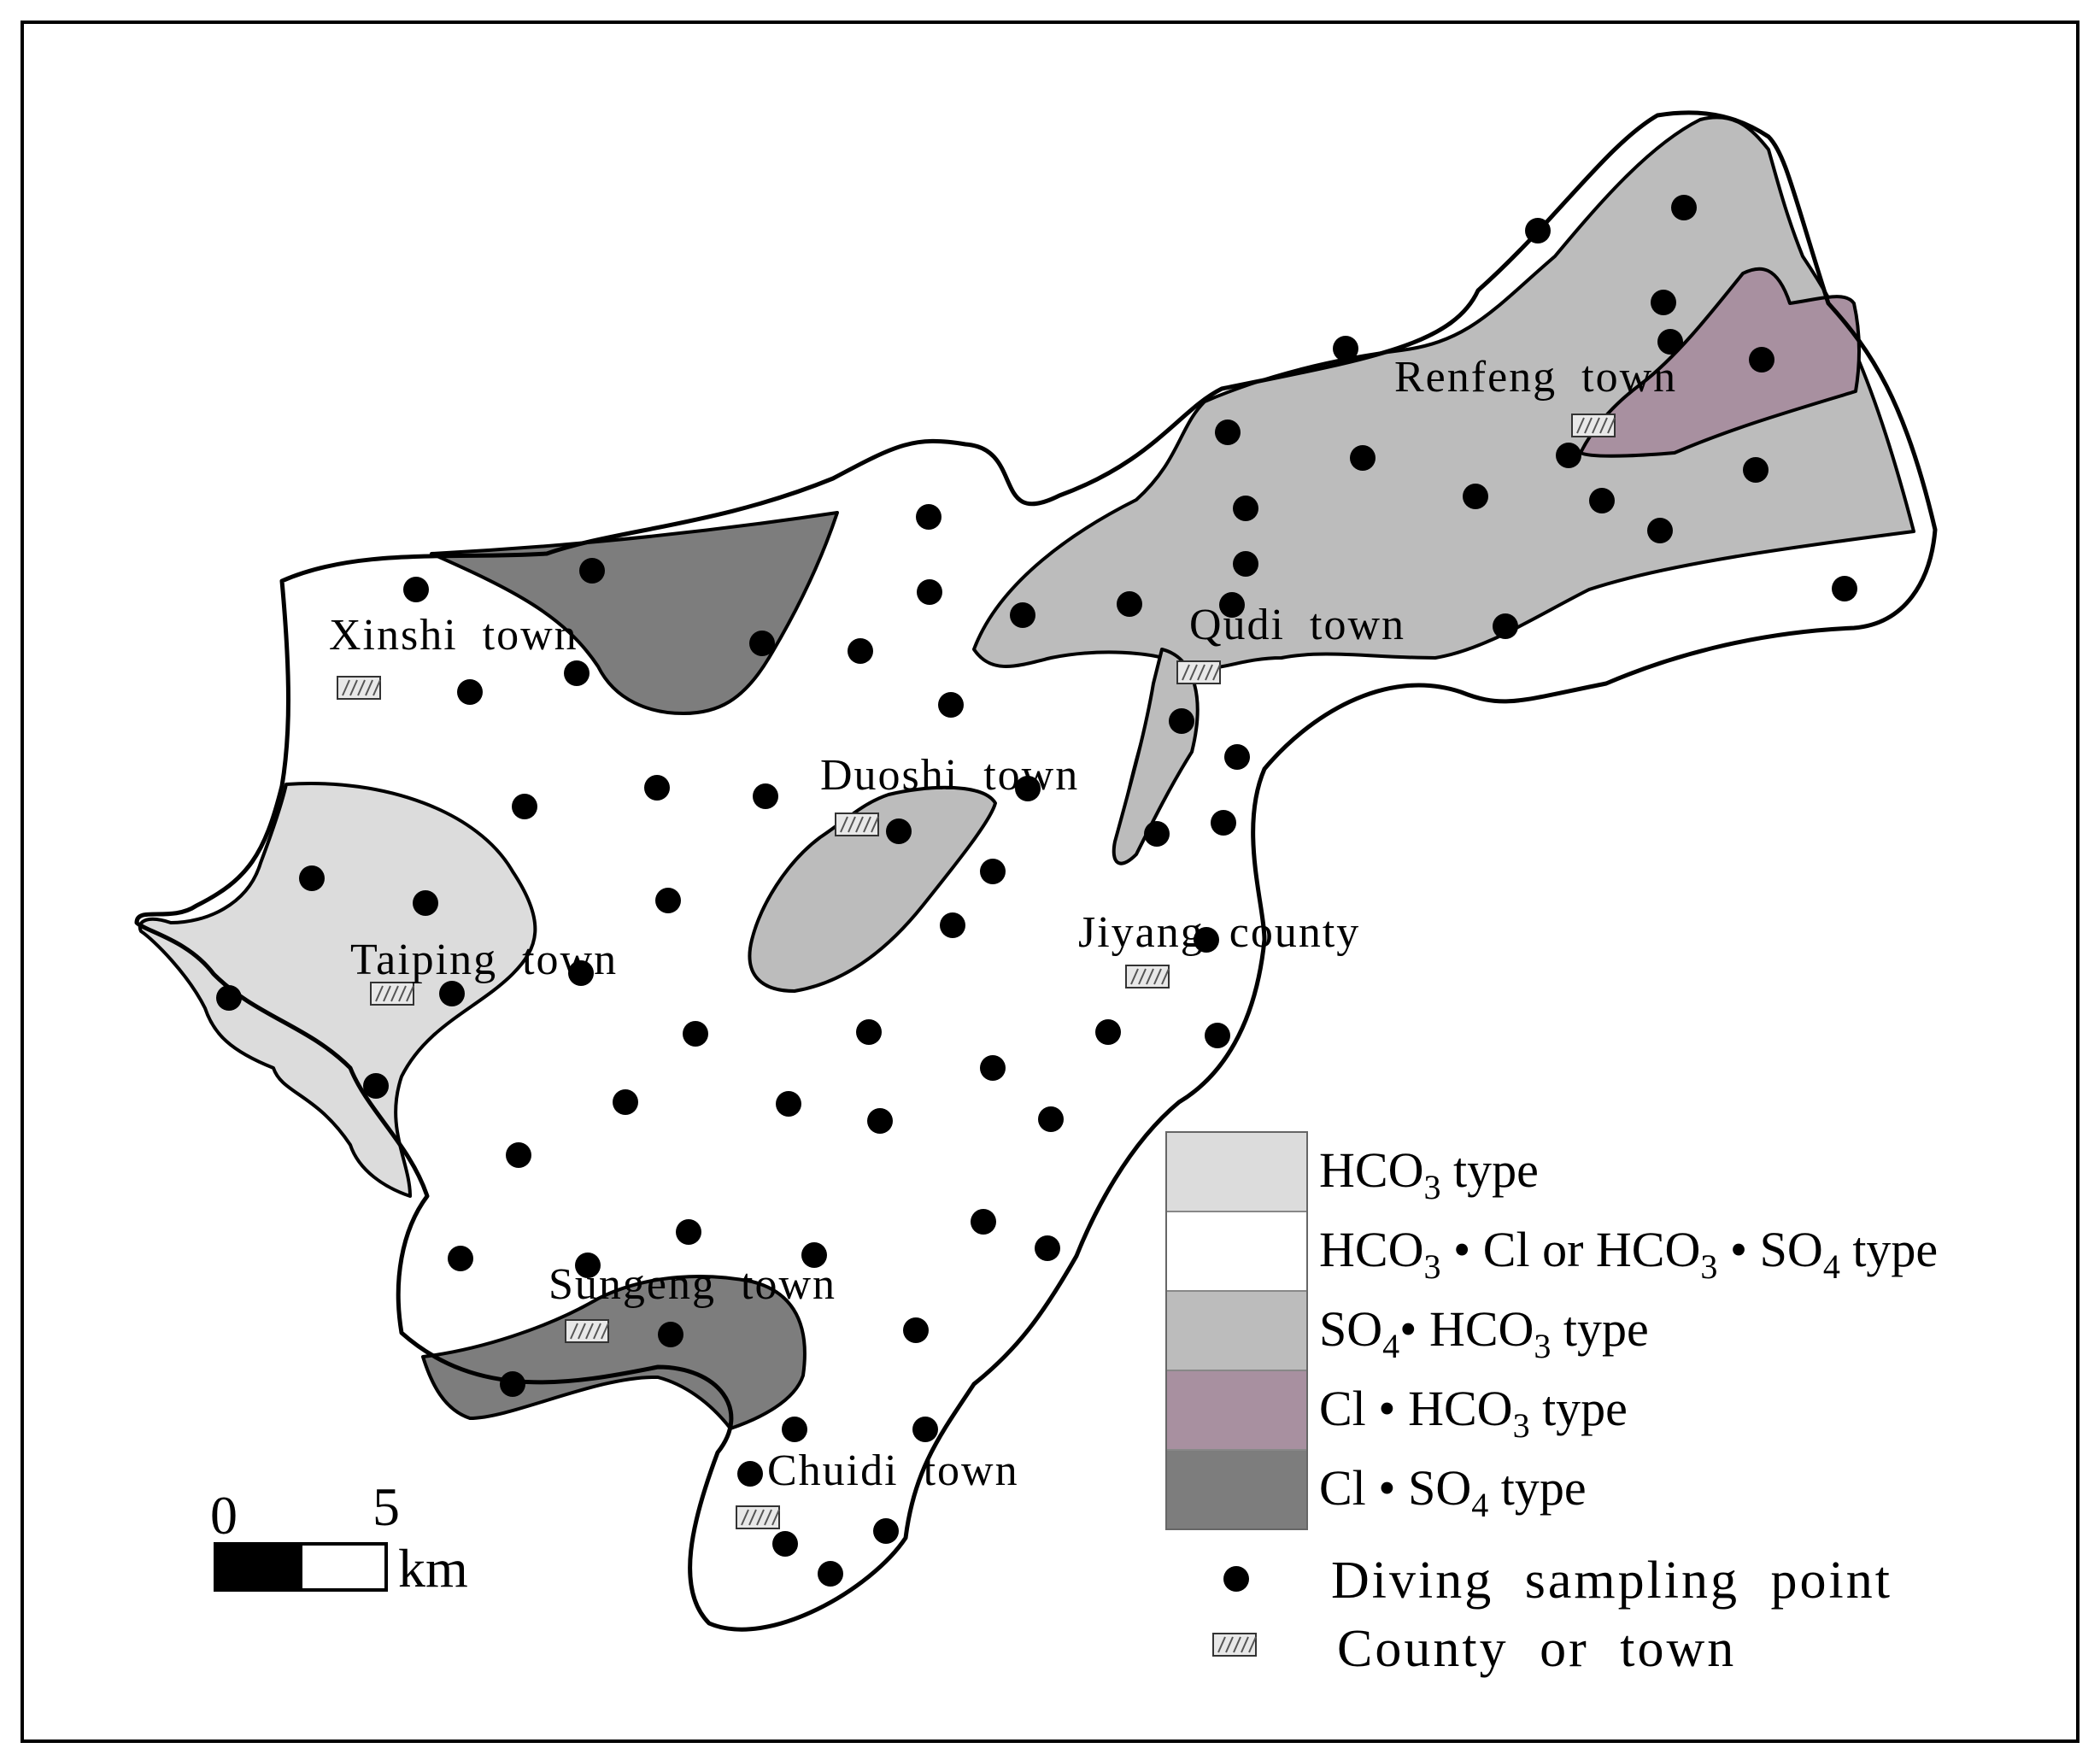 This screenshot has width=2100, height=1760. What do you see at coordinates (1484, 1333) in the screenshot?
I see `legend-label-so4-hco3: SO4• HCO3 type` at bounding box center [1484, 1333].